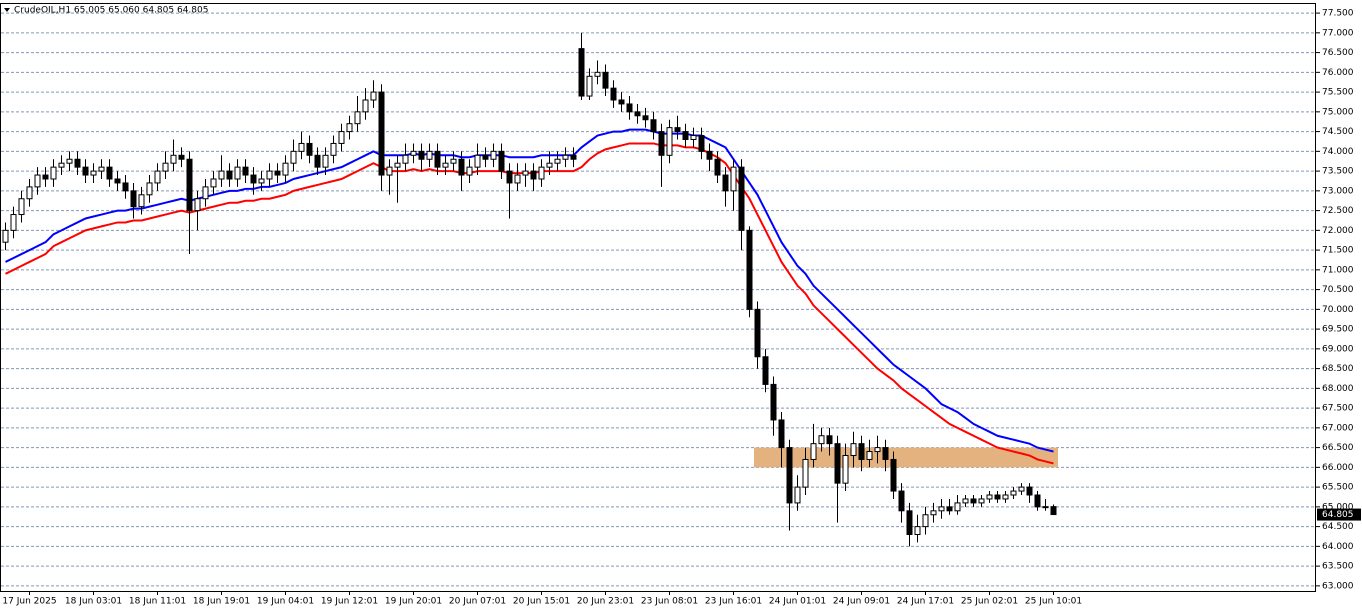 This screenshot has width=1362, height=611. I want to click on x-tick-label: 20 Jun 15:01, so click(541, 602).